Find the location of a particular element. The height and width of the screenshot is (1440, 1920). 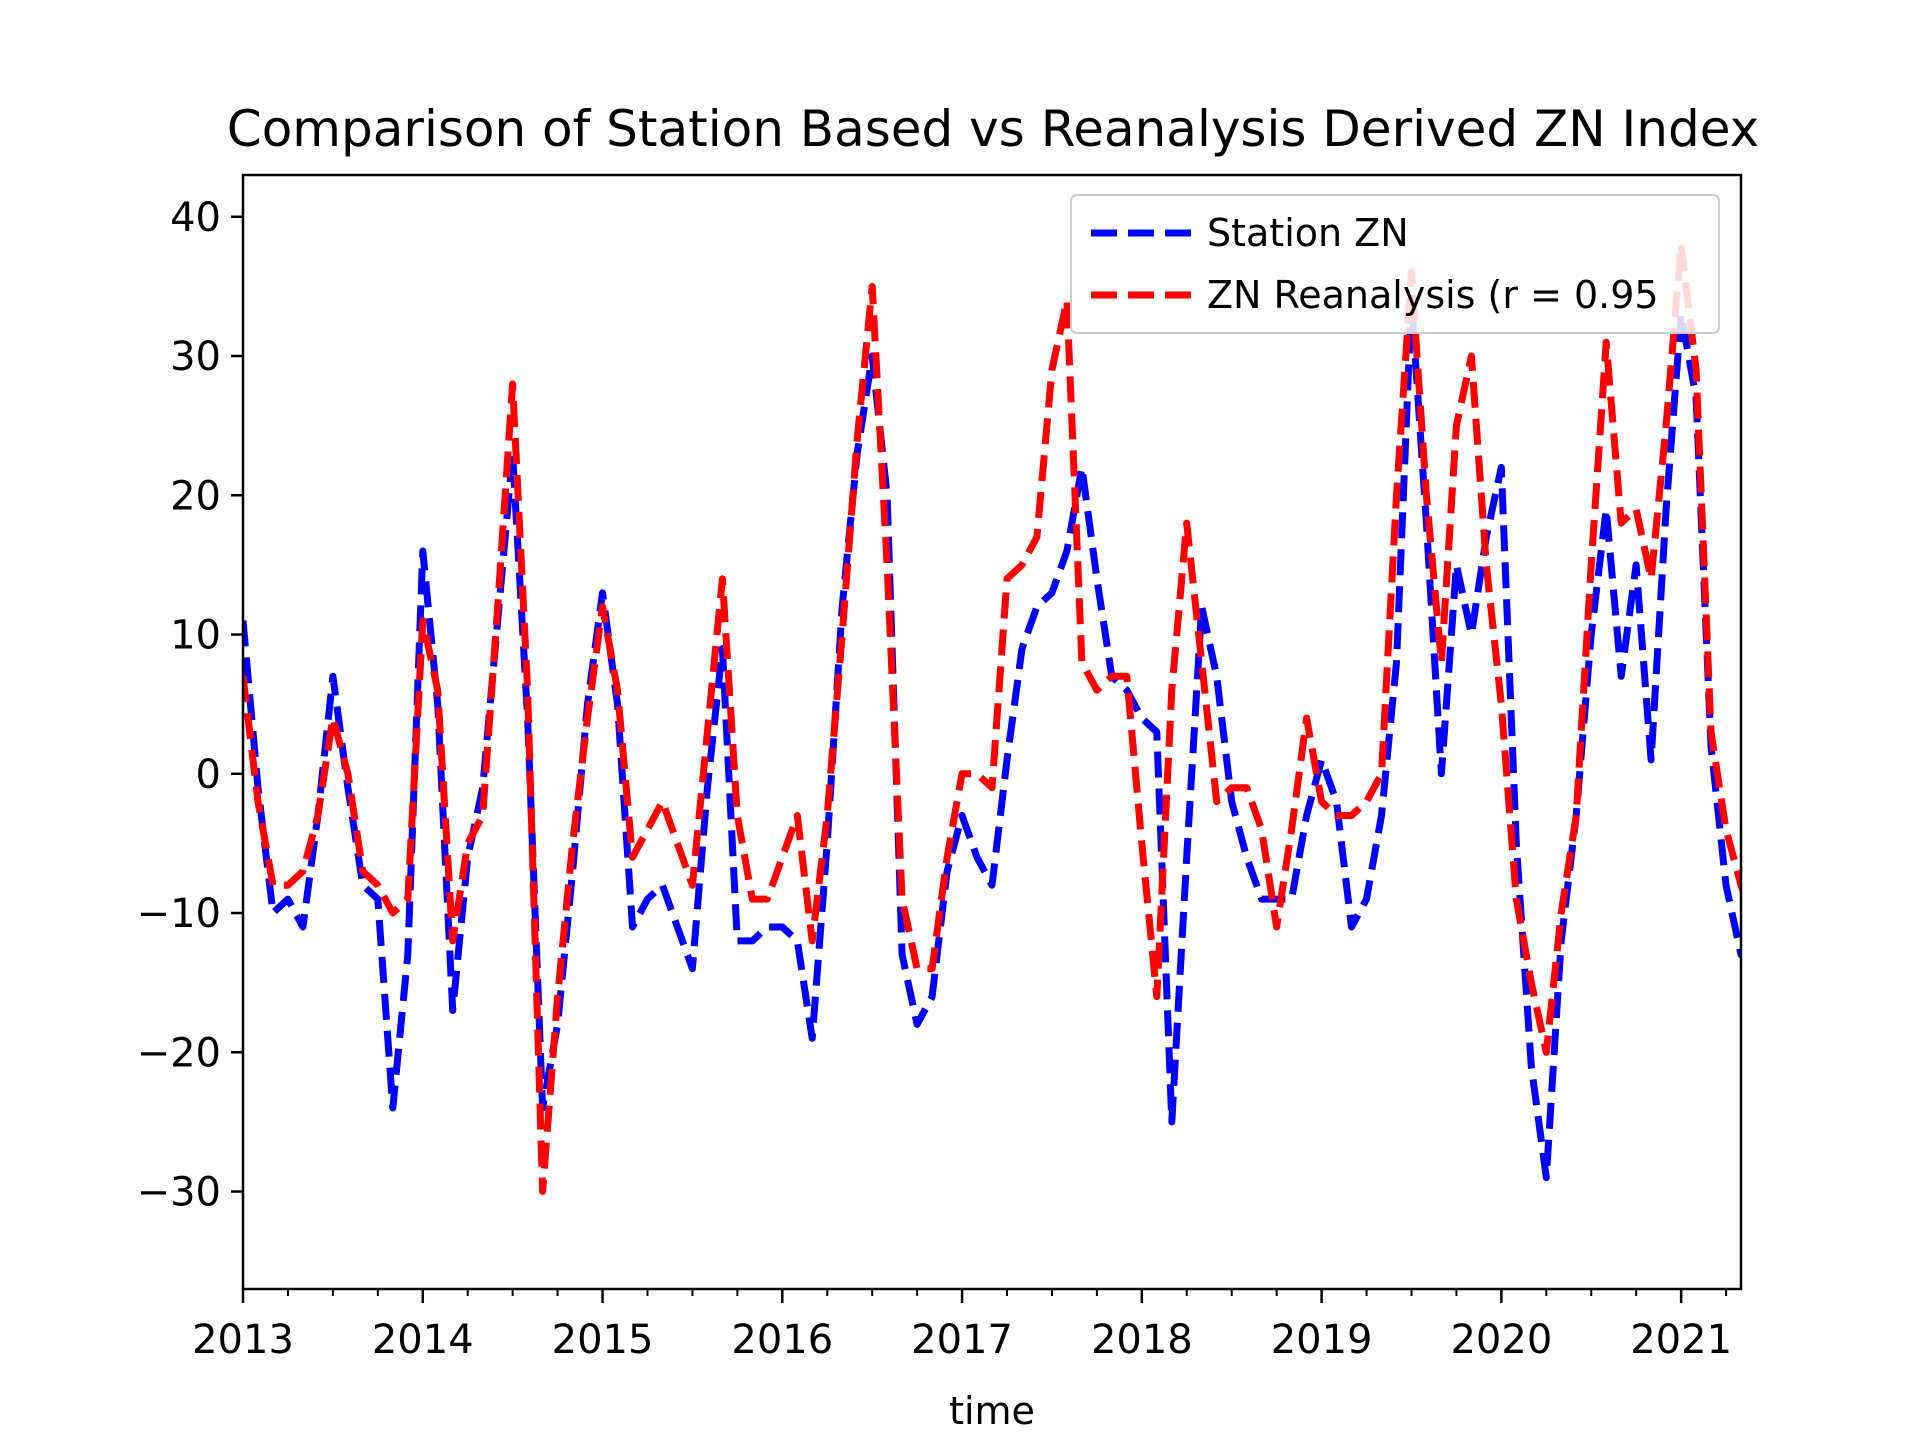

y-tick-label: 30 is located at coordinates (195, 357).